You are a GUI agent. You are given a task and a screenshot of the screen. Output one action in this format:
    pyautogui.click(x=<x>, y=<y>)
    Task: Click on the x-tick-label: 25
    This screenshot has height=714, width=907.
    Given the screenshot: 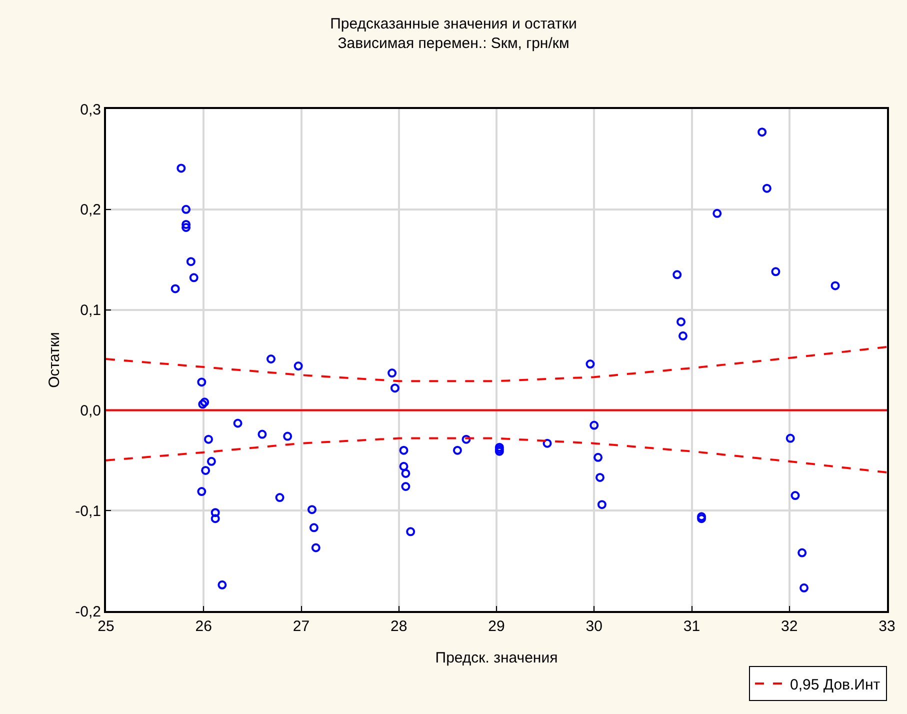 What is the action you would take?
    pyautogui.click(x=106, y=626)
    